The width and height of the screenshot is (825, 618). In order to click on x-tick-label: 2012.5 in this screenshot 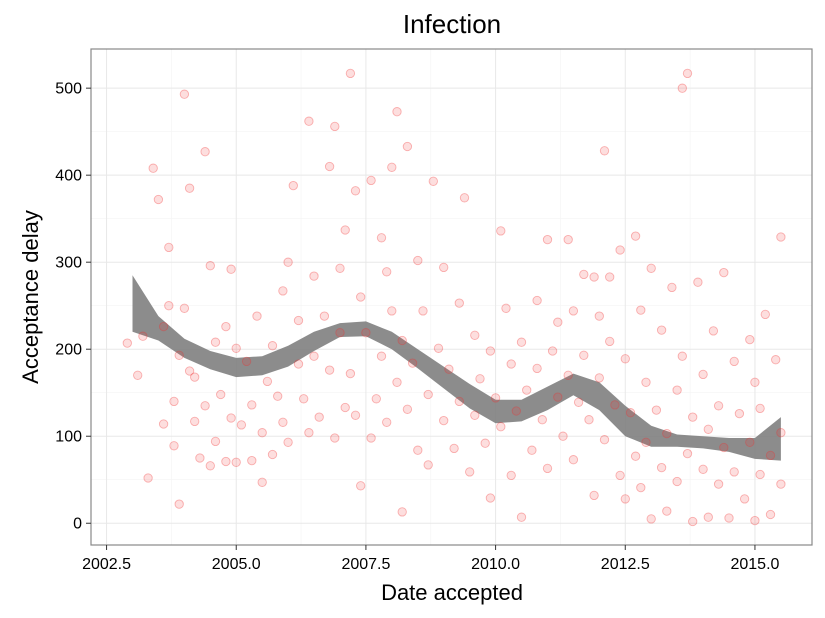, I will do `click(625, 564)`.